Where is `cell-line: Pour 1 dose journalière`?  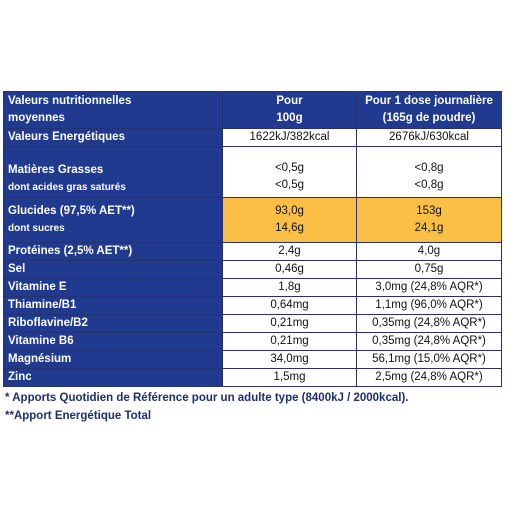
cell-line: Pour 1 dose journalière is located at coordinates (429, 101).